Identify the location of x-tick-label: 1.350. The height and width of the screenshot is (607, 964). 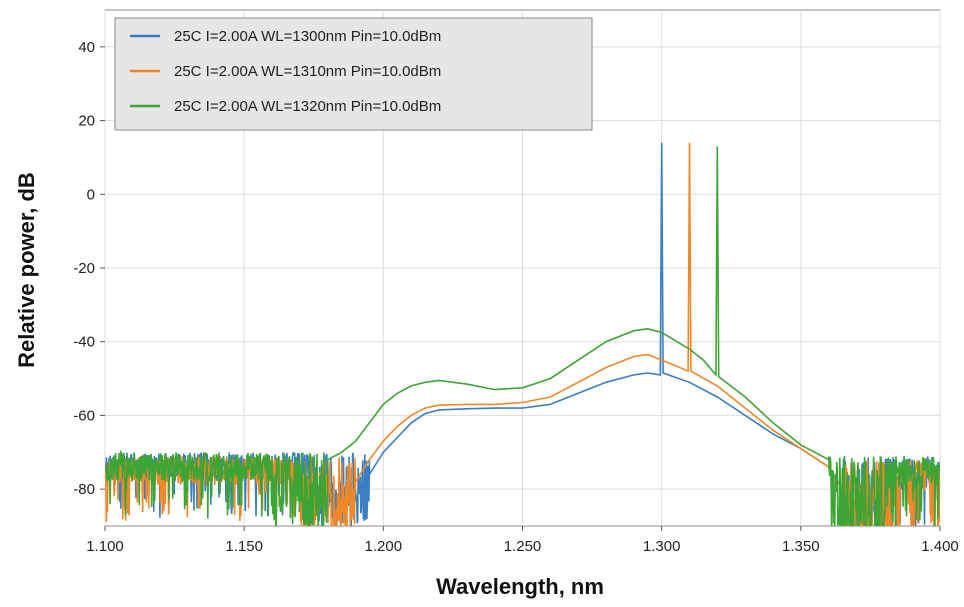
(801, 546).